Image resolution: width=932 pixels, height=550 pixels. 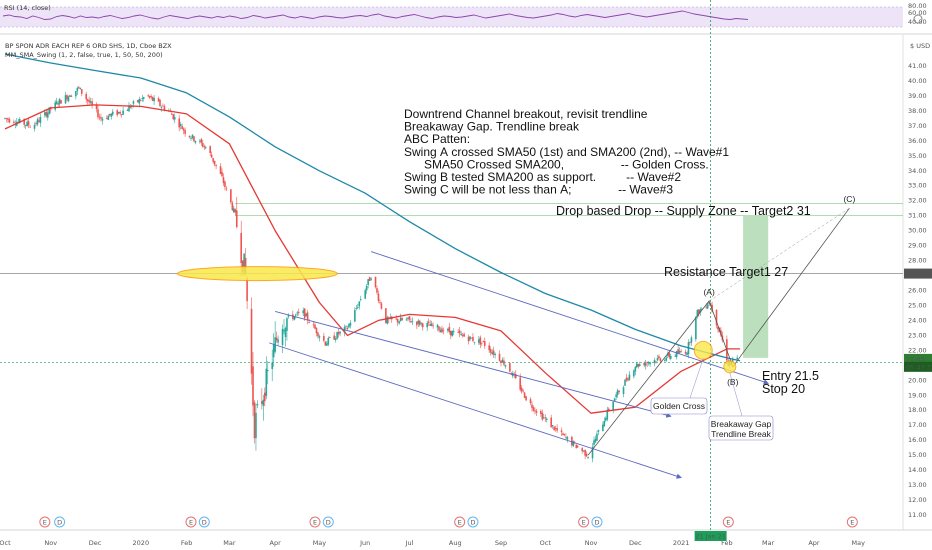 What do you see at coordinates (919, 367) in the screenshot?
I see `price-badge-text: 05:47:33` at bounding box center [919, 367].